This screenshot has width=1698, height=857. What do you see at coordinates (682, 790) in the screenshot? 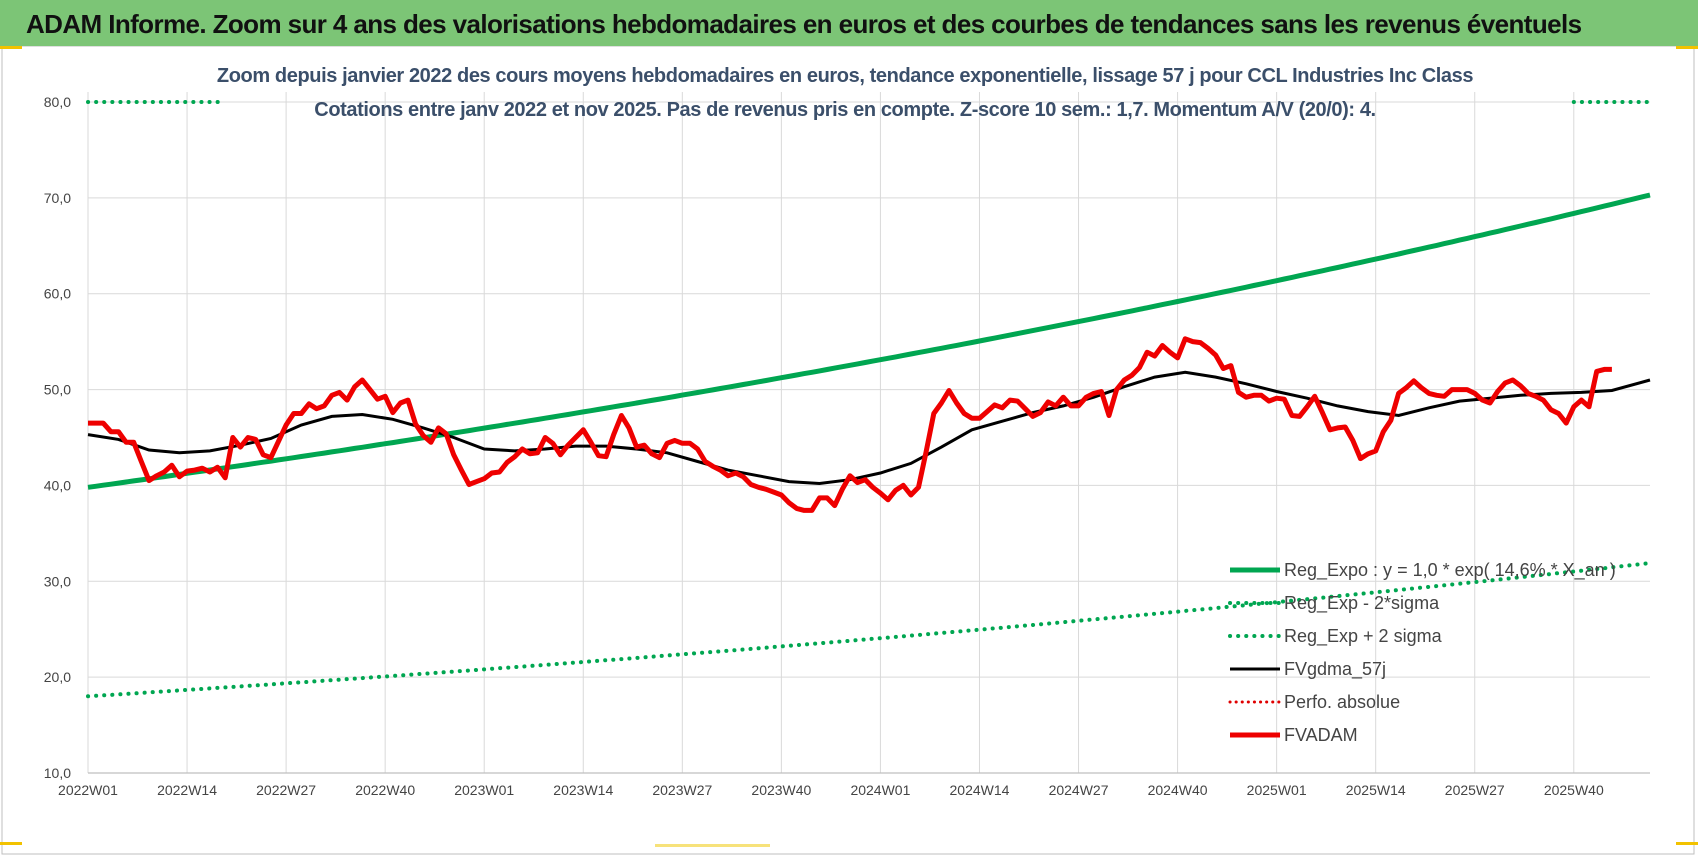
I see `x-tick-label: 2023W27` at bounding box center [682, 790].